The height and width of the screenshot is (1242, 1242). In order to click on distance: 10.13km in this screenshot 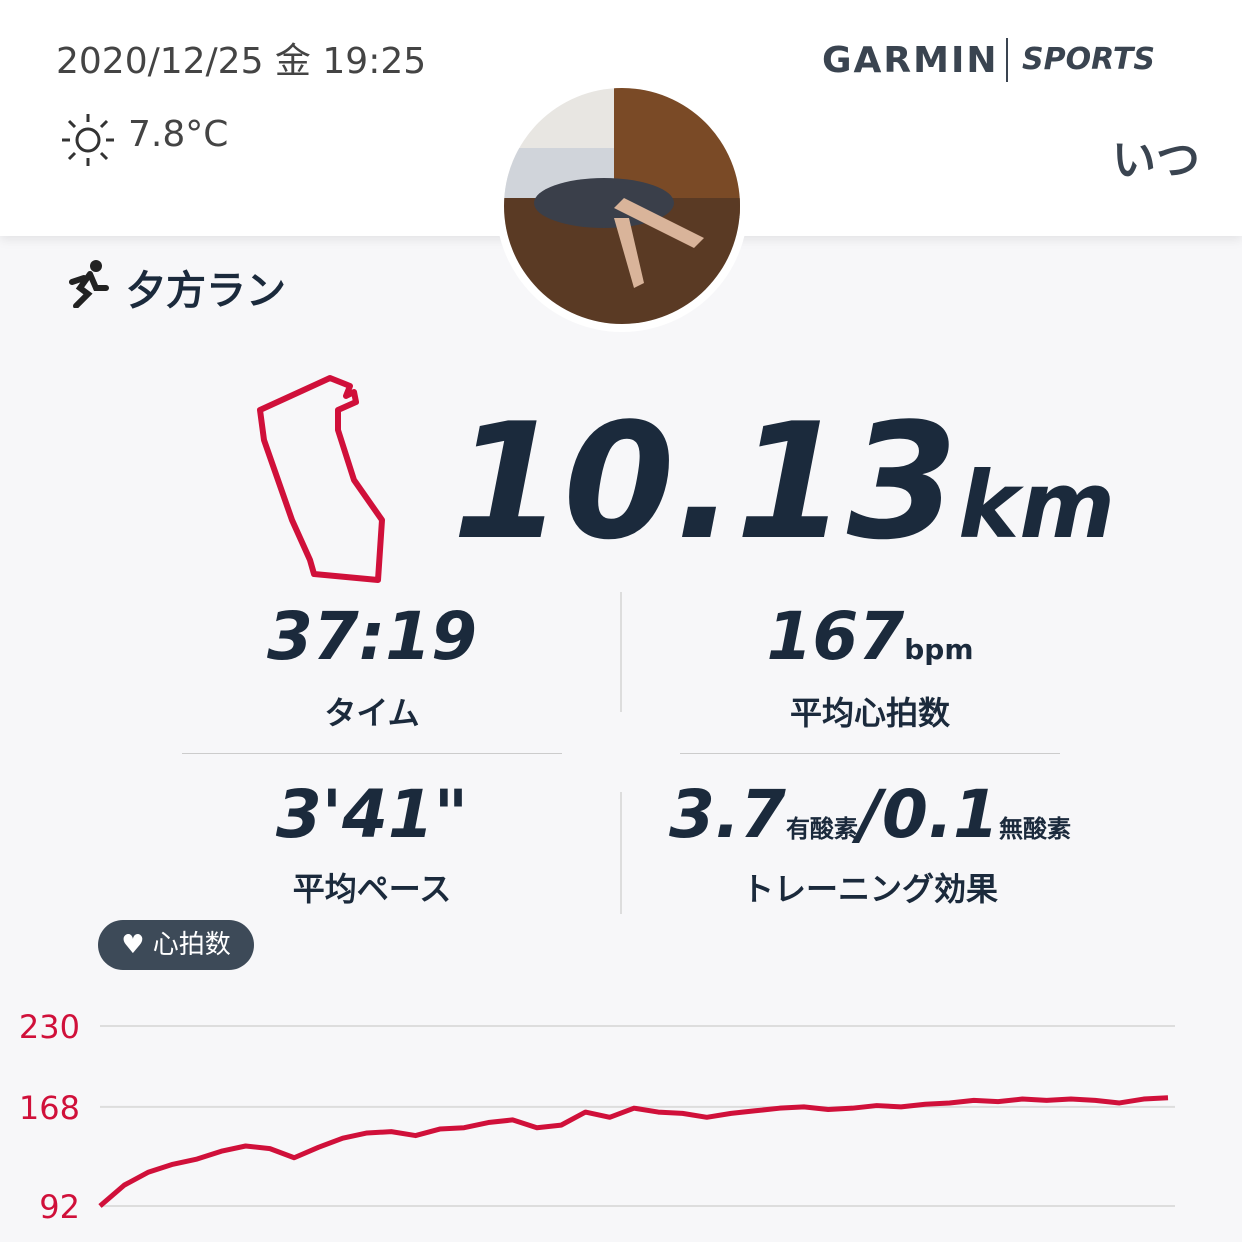, I will do `click(783, 481)`.